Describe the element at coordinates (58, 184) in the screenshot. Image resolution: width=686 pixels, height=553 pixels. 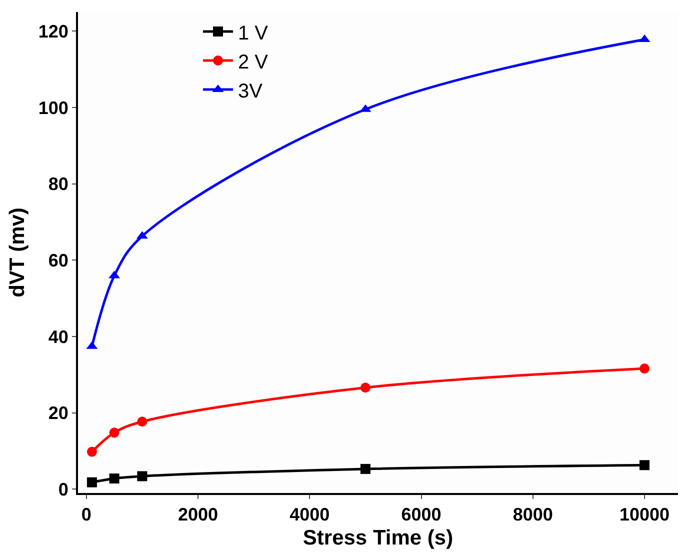
I see `y-tick-label: 80` at that location.